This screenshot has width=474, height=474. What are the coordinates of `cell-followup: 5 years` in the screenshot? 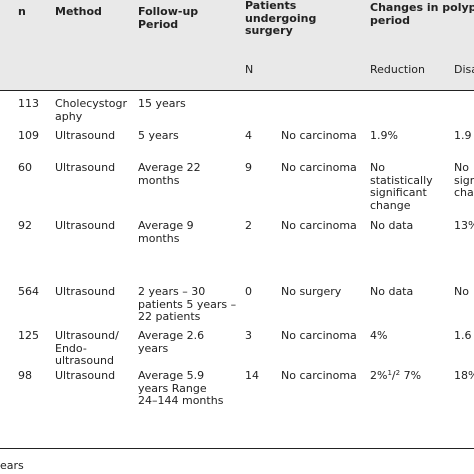 It's located at (158, 135).